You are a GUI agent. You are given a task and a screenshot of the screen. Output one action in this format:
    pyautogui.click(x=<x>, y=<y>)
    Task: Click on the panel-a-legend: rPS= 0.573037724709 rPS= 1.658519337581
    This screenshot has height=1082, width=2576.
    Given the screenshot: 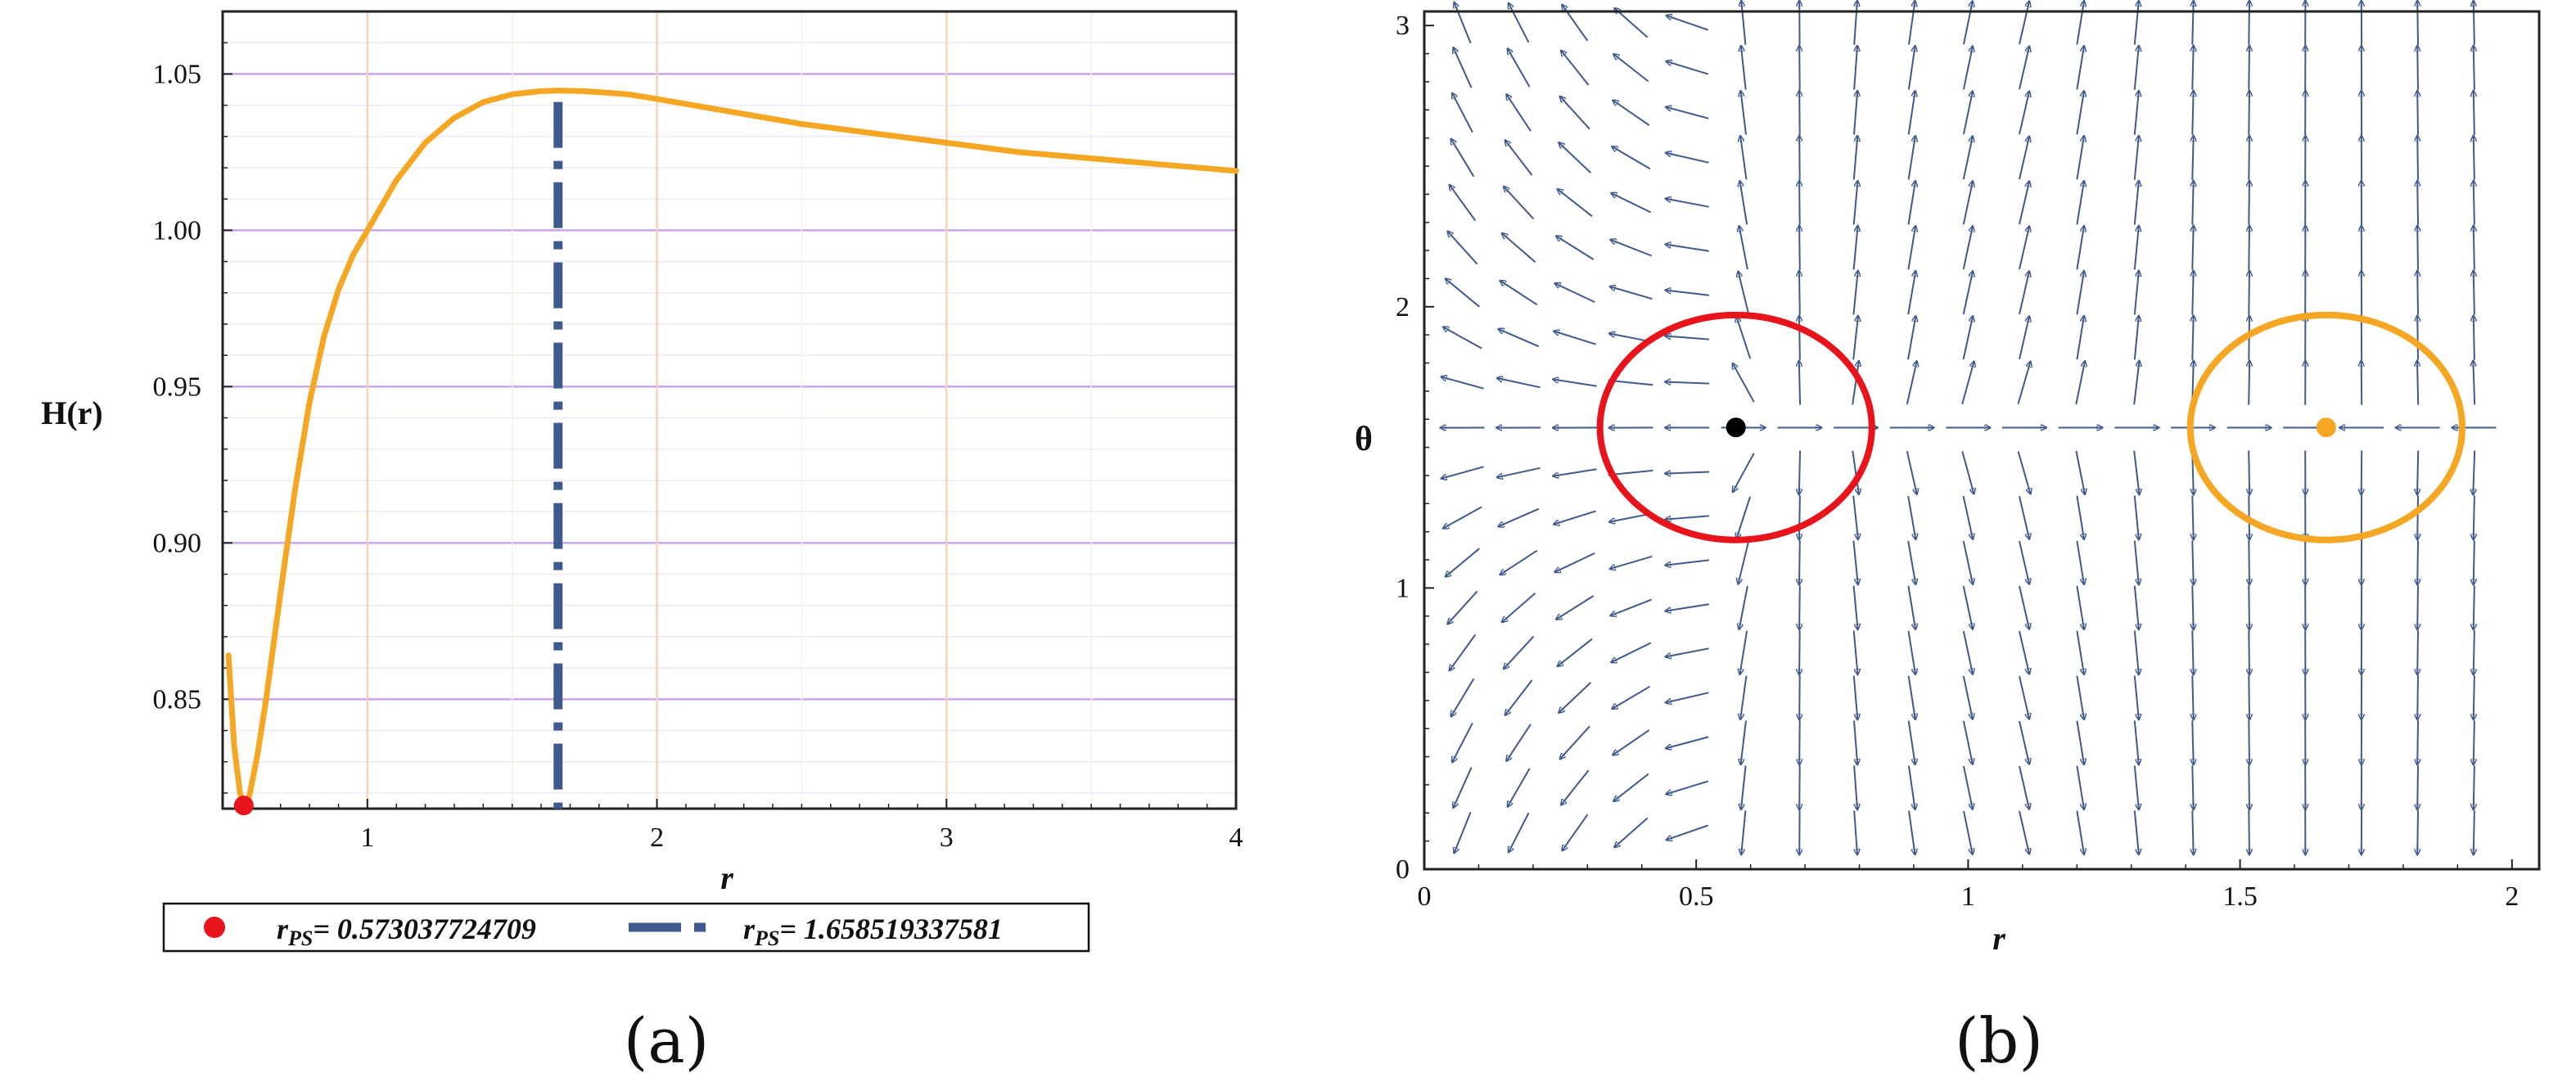 What is the action you would take?
    pyautogui.click(x=626, y=927)
    